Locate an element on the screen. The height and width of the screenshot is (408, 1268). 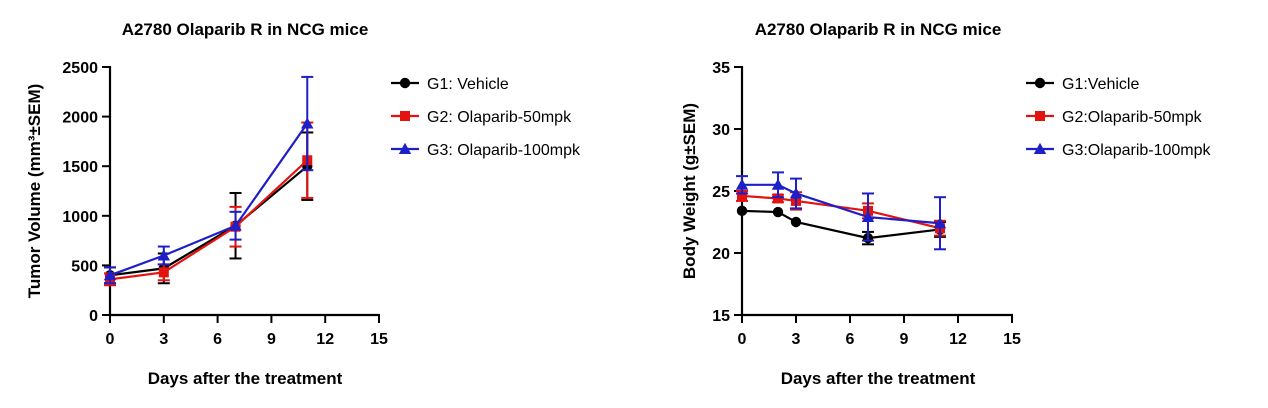
y-tick-label: 1000 is located at coordinates (80, 217).